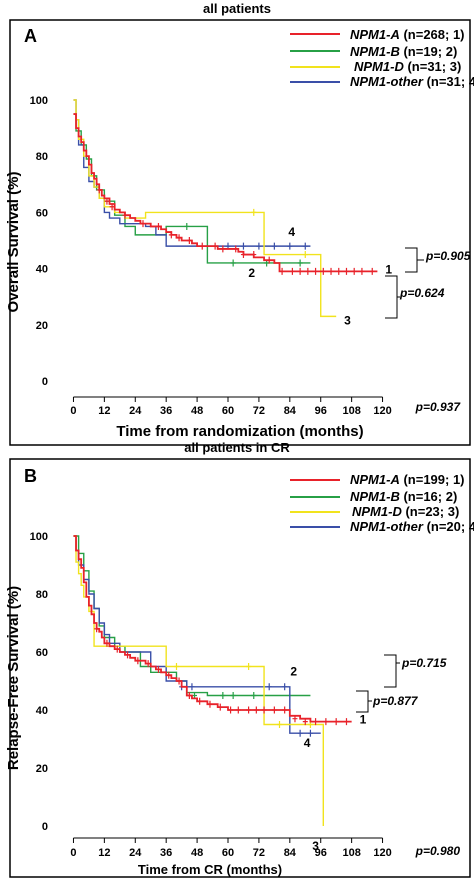 The width and height of the screenshot is (474, 879). What do you see at coordinates (197, 853) in the screenshot?
I see `x-tick-label: 48` at bounding box center [197, 853].